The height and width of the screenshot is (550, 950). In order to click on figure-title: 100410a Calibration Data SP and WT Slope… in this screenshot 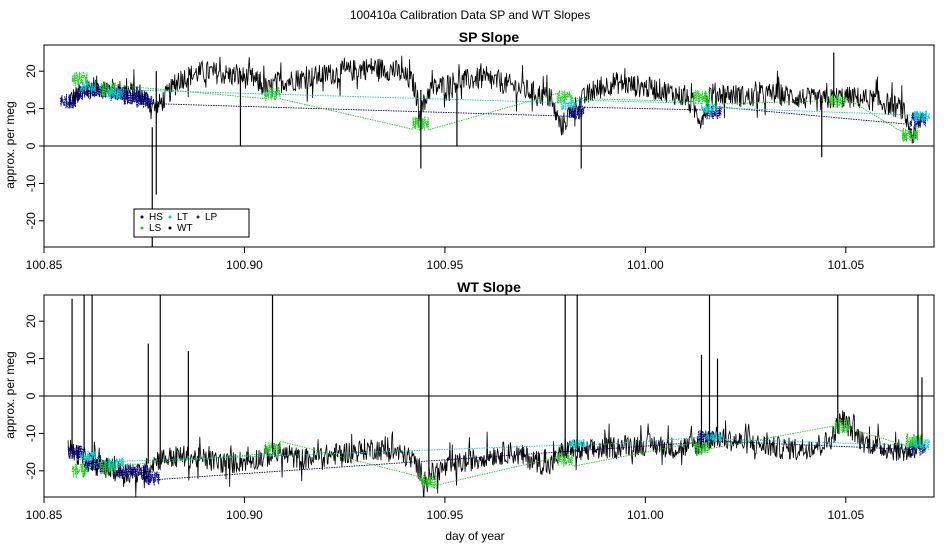, I will do `click(470, 15)`.